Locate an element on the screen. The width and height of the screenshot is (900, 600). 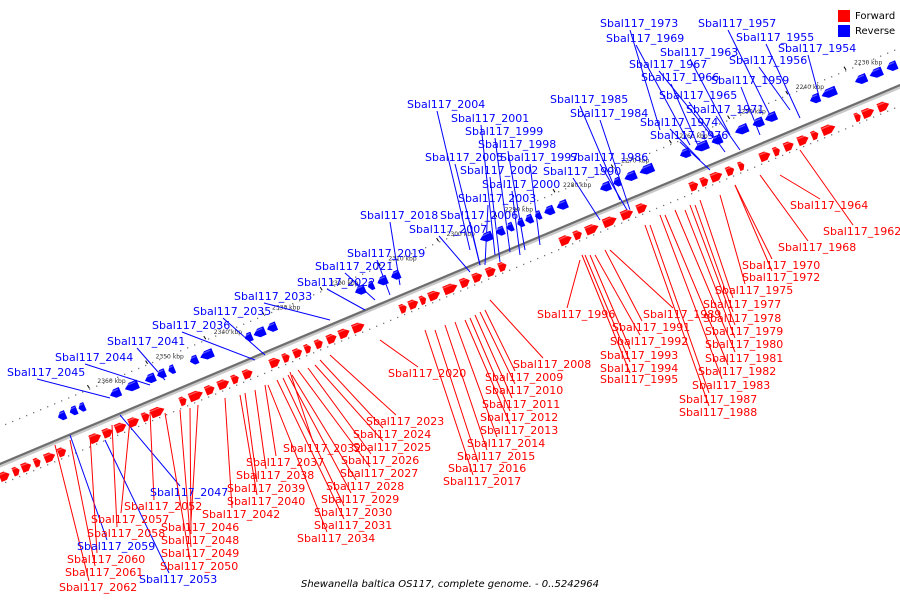
gene-label: Sbal117_2015 is located at coordinates (496, 456).